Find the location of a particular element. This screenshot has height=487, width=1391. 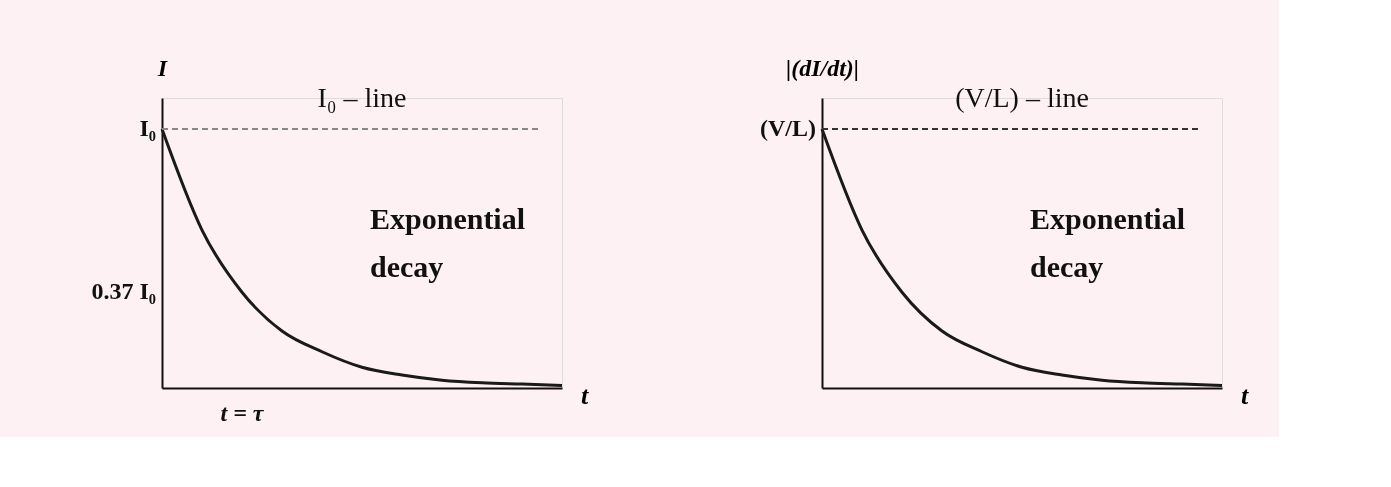

text: (V/L) is located at coordinates (788, 128).